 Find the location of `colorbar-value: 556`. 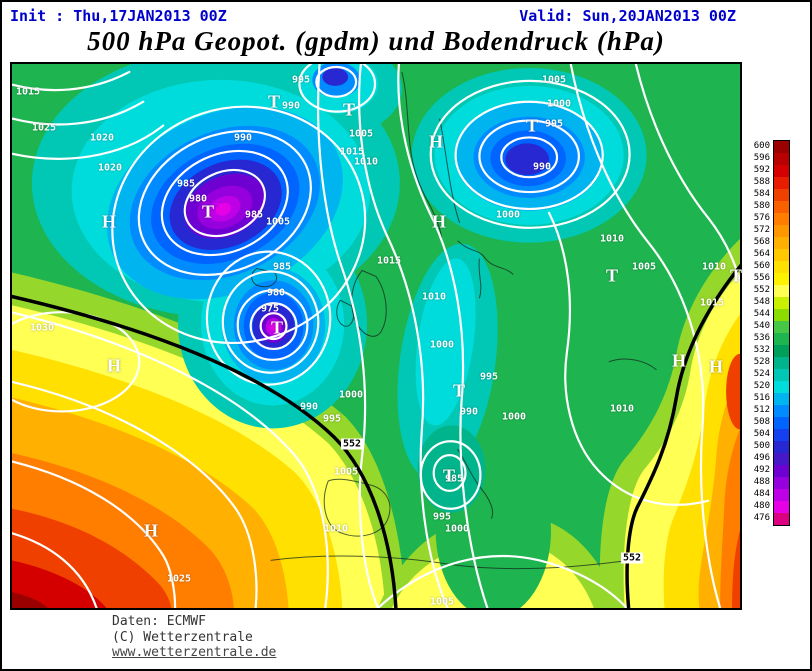

colorbar-value: 556 is located at coordinates (761, 278).